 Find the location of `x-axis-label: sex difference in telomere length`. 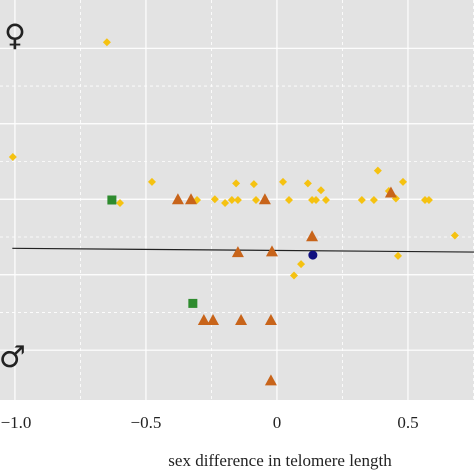

x-axis-label: sex difference in telomere length is located at coordinates (280, 460).